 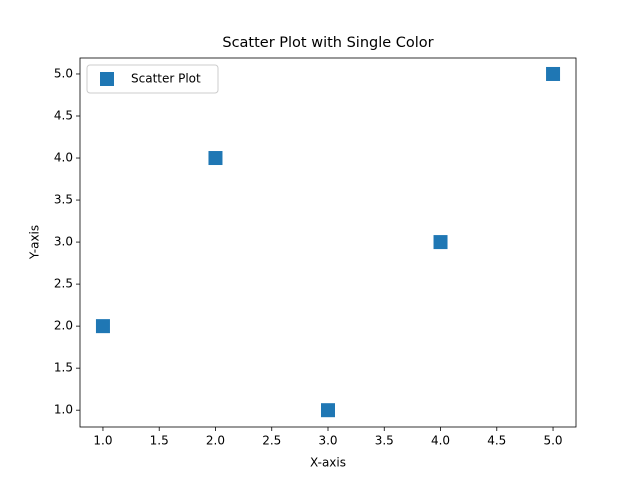 What do you see at coordinates (215, 441) in the screenshot?
I see `x-tick-label: 2.0` at bounding box center [215, 441].